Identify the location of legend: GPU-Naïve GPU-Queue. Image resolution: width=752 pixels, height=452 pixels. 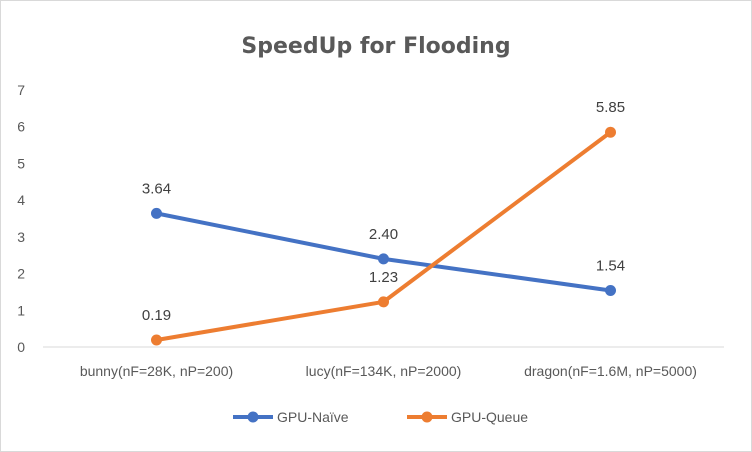
(380, 417).